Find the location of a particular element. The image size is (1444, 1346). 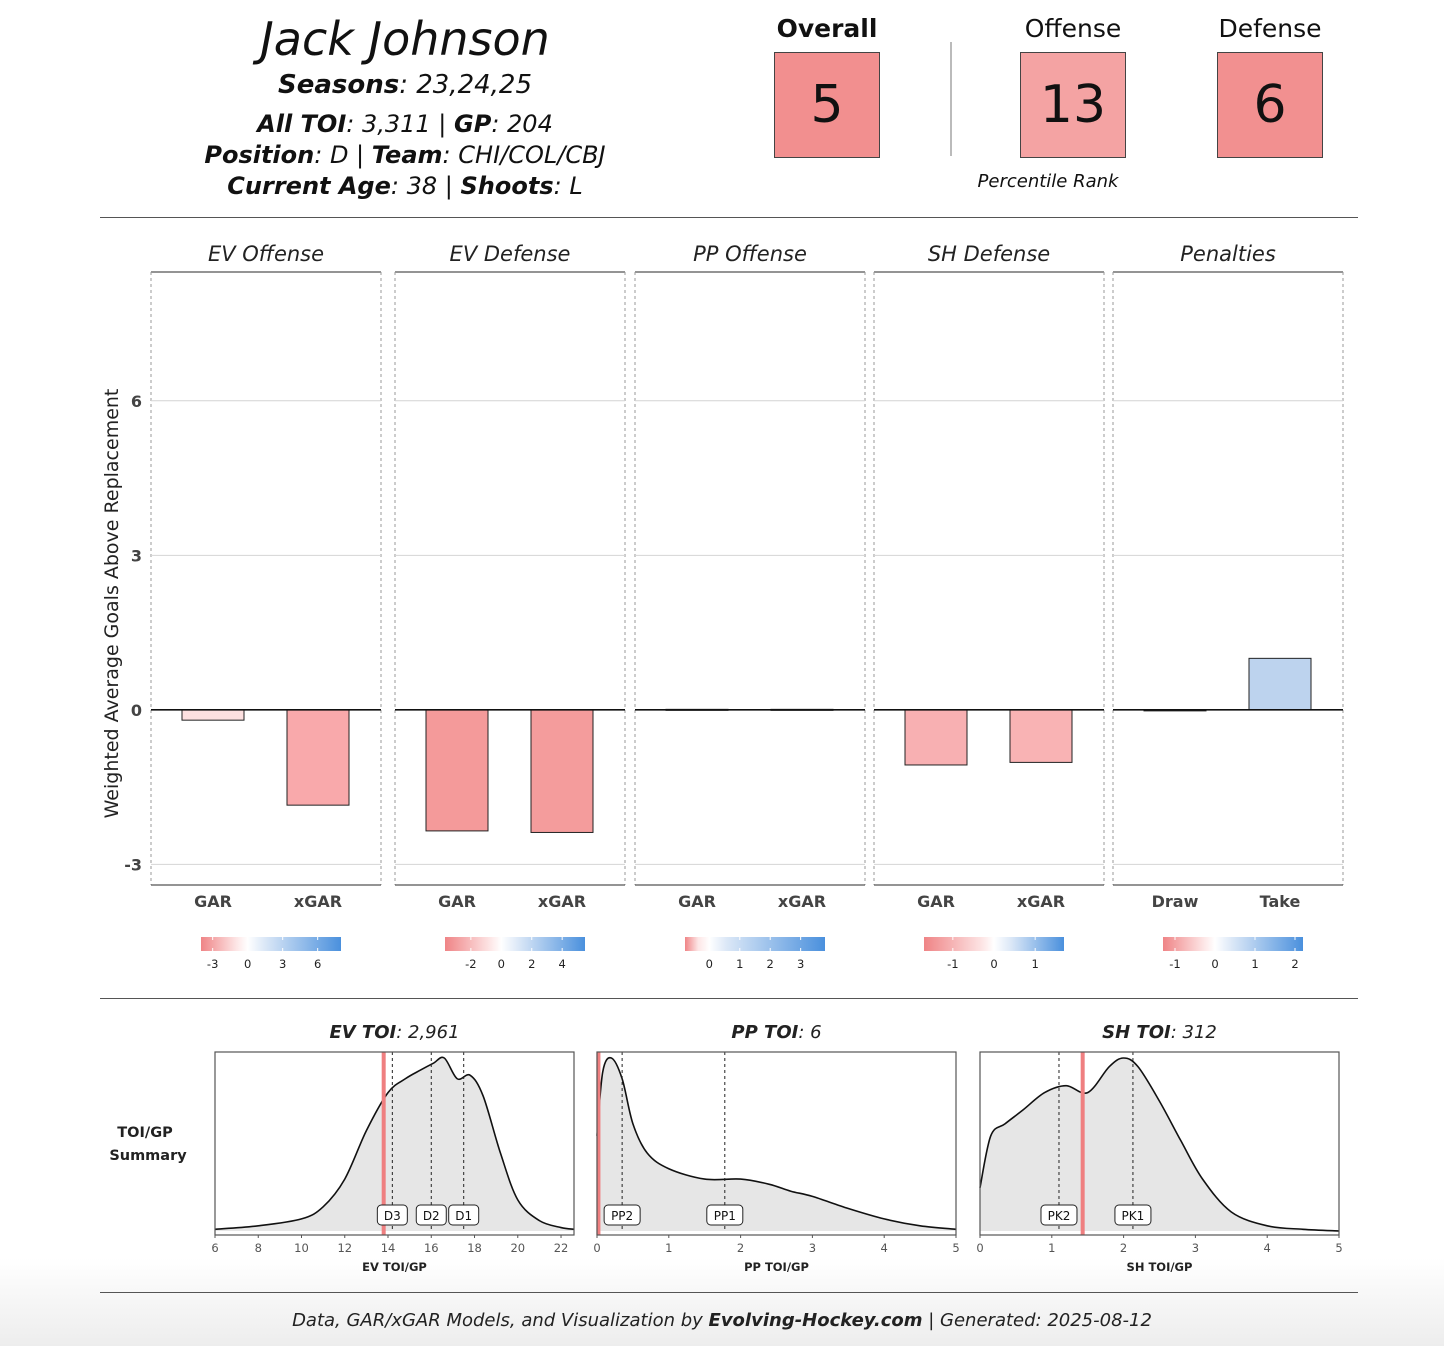

gp-label: GP is located at coordinates (473, 124).